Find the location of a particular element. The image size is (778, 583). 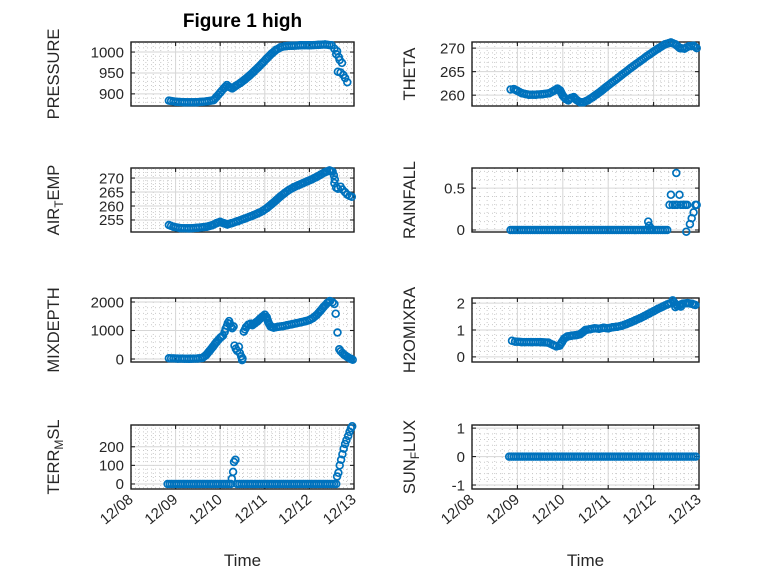

axes-area: 900 950 1000 PRESSURE is located at coordinates (200, 74).